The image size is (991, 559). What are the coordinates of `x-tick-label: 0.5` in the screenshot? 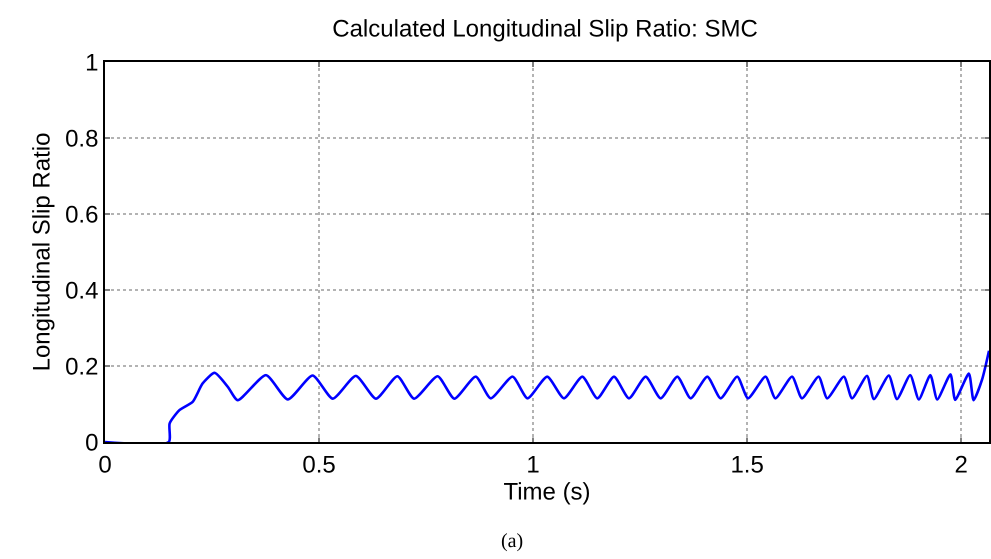 It's located at (319, 465).